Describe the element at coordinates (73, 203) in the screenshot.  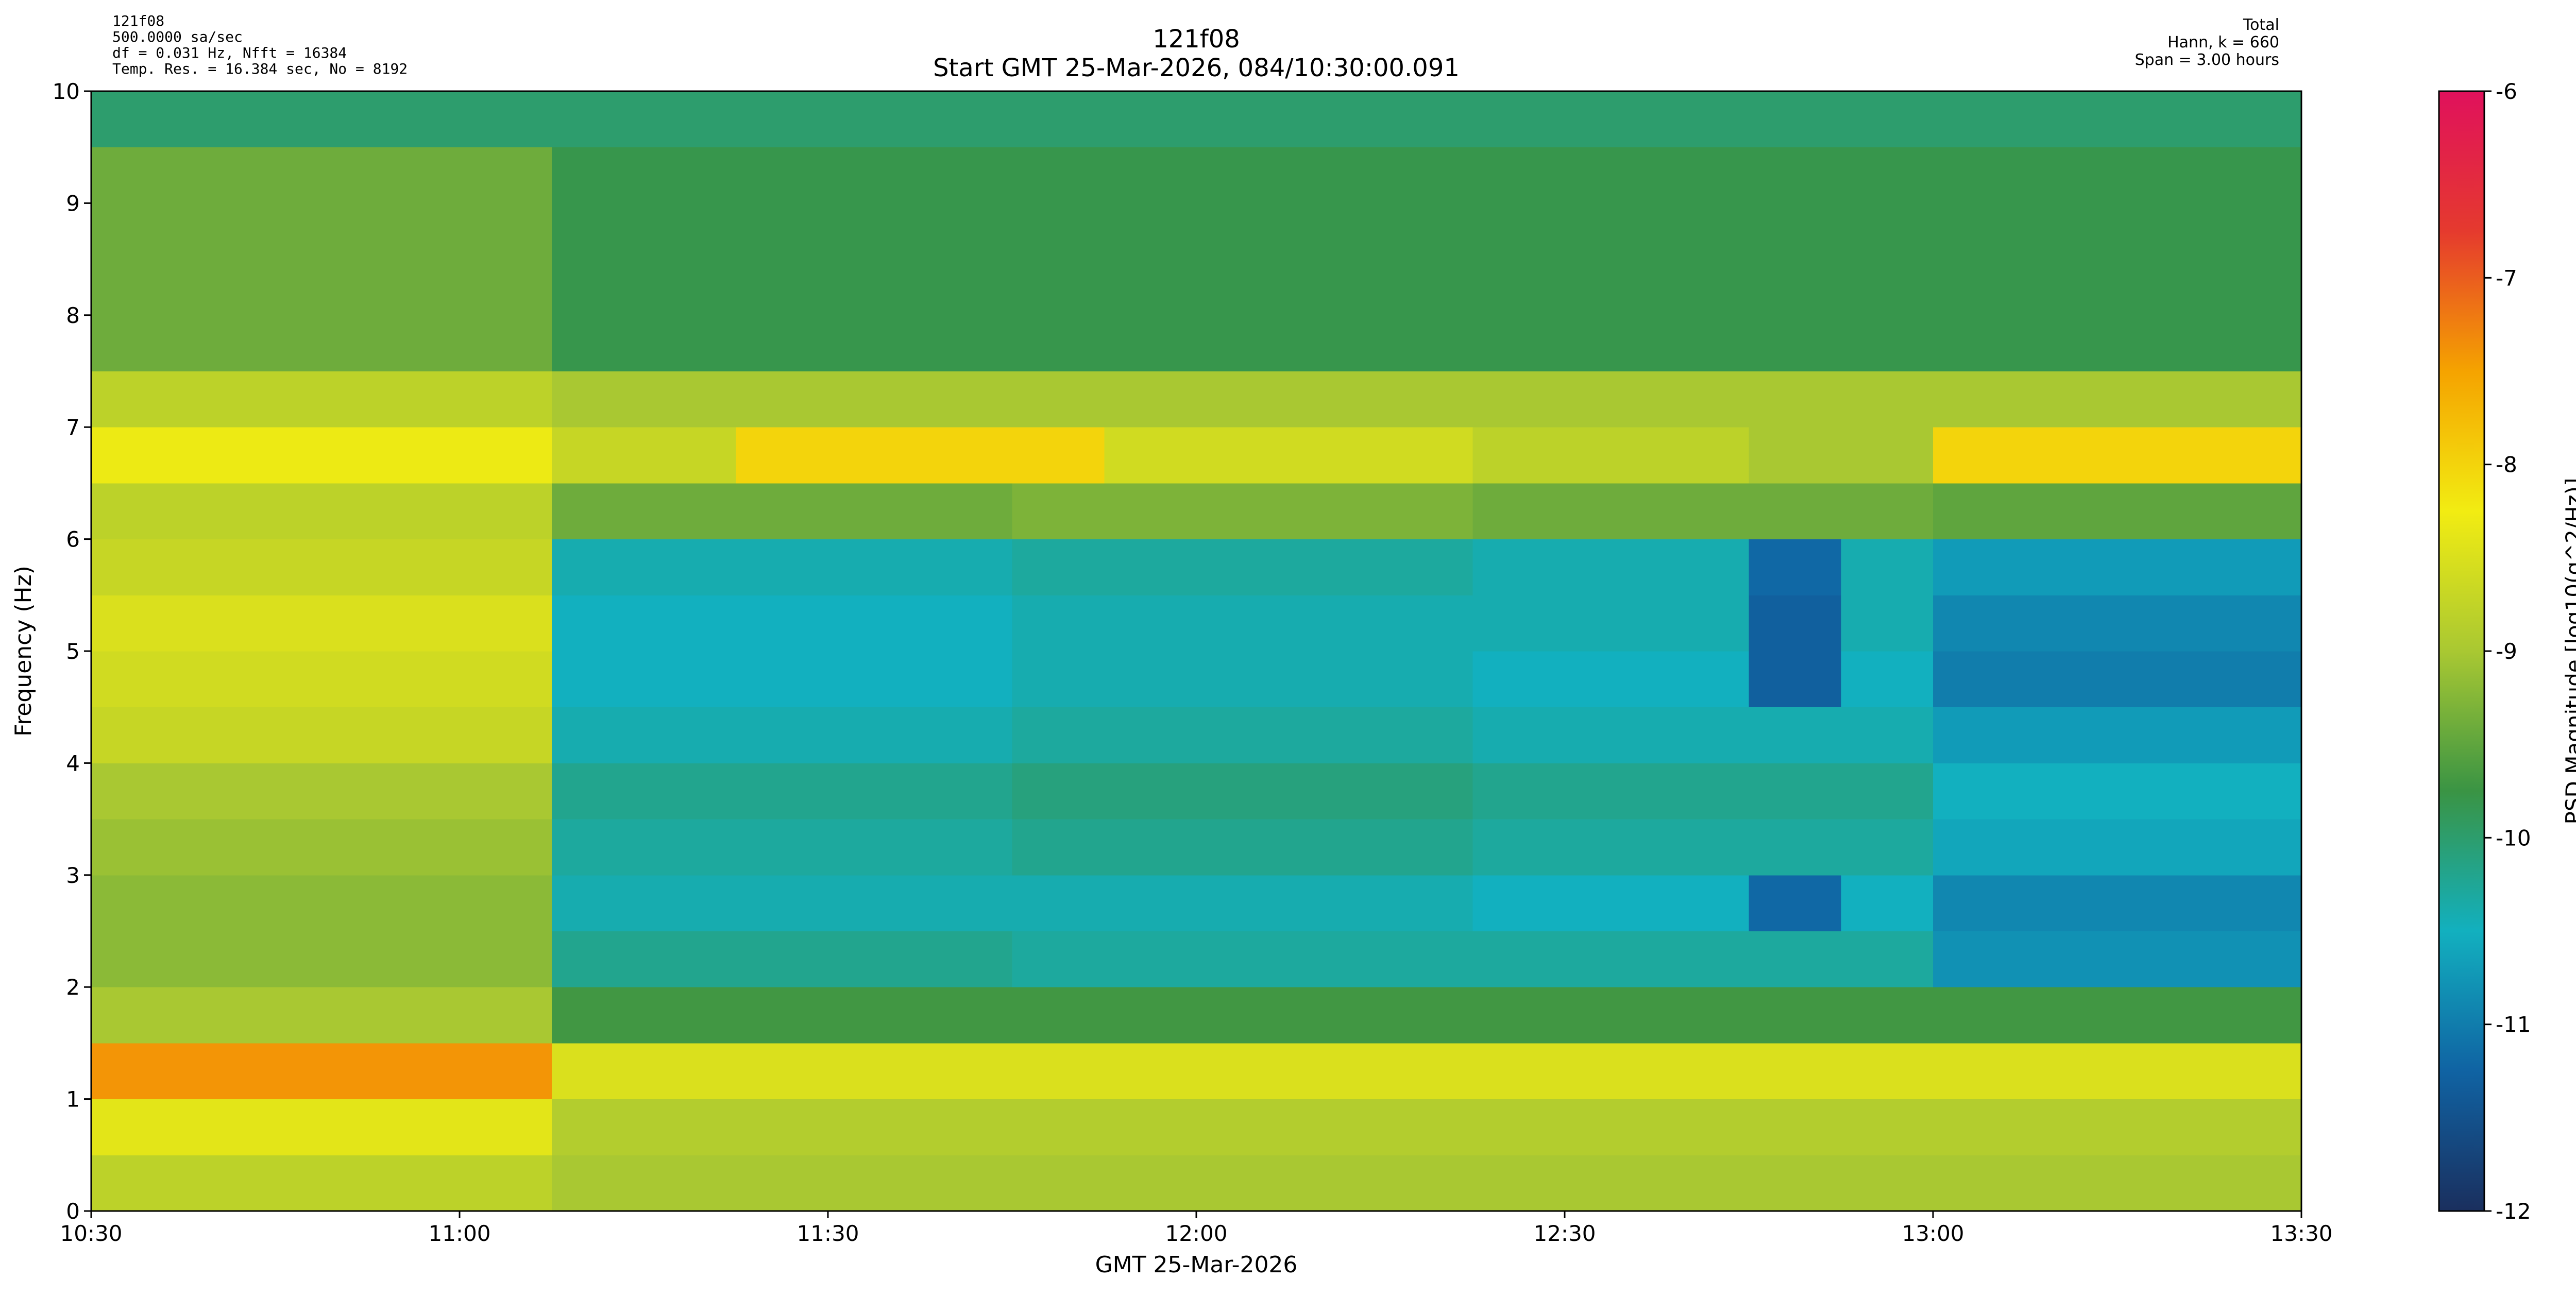
I see `y-tick-label: 9` at that location.